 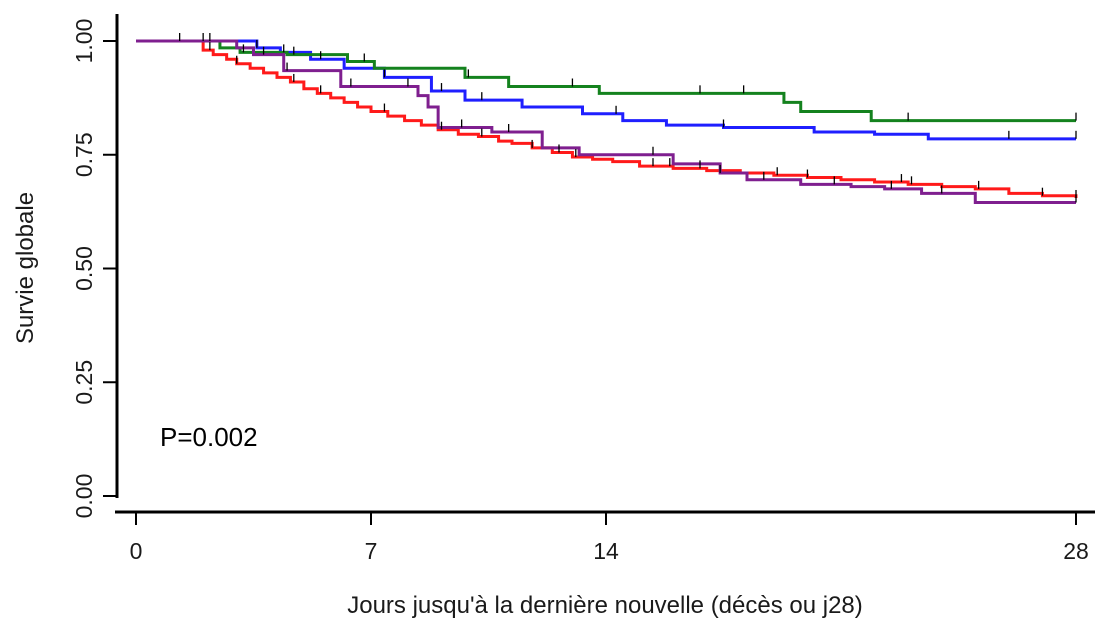 I want to click on x-tick-label: 0, so click(x=136, y=551).